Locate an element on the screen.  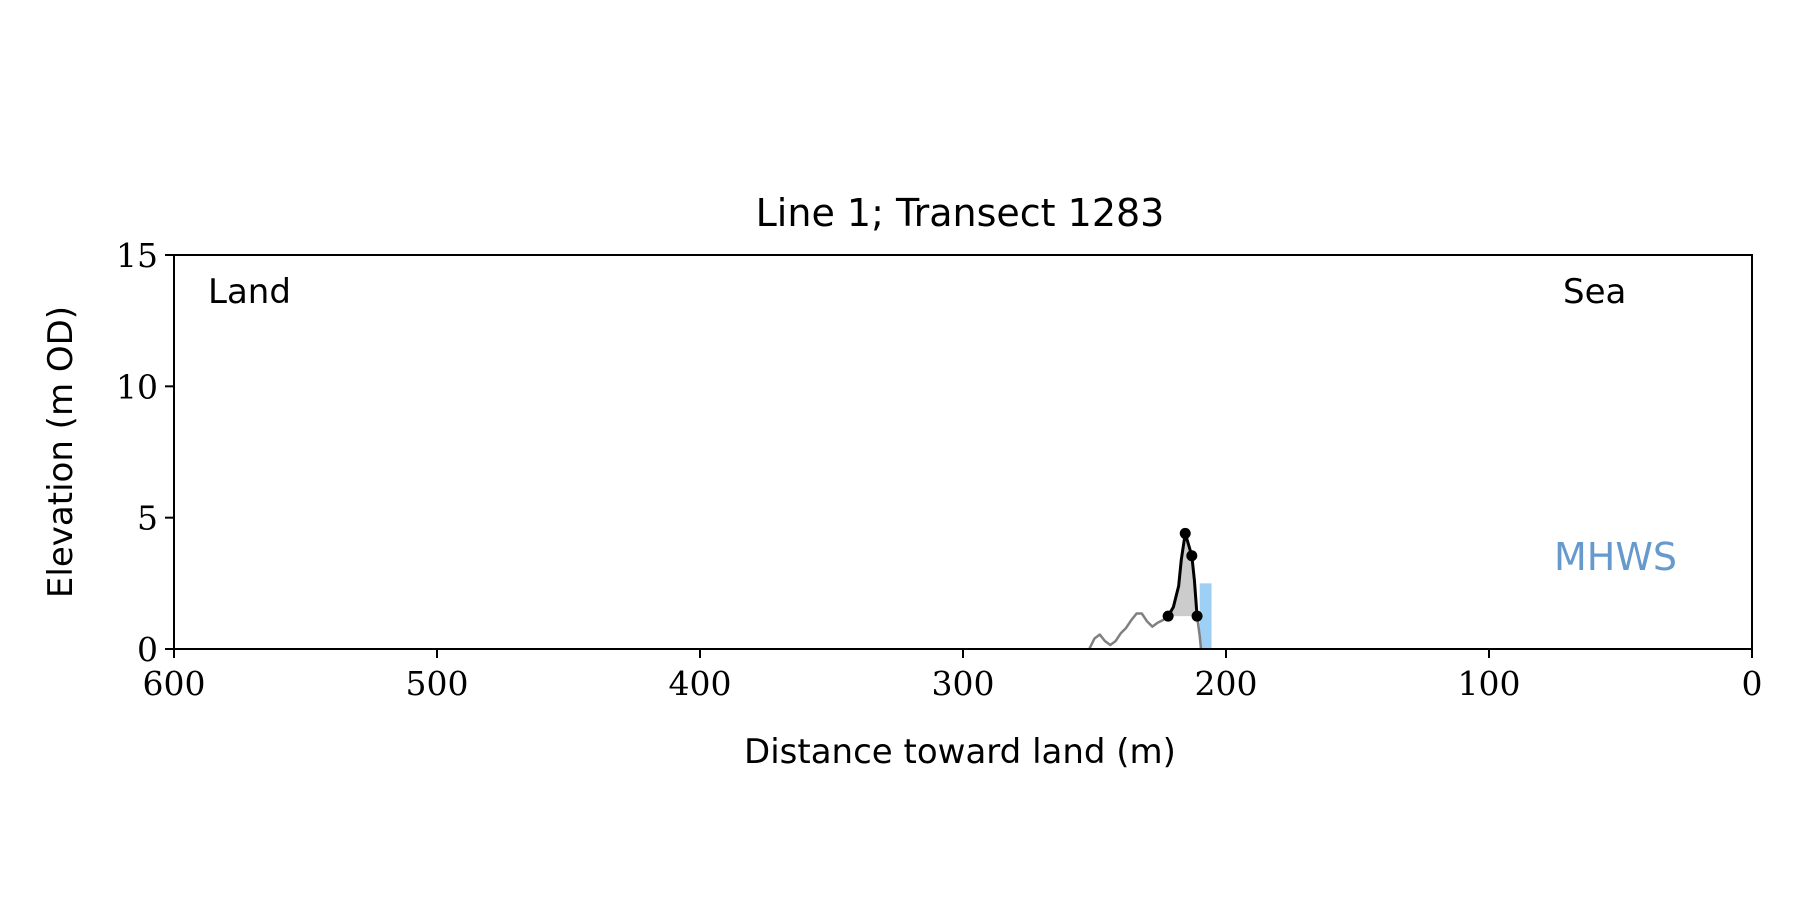
x-tick-label: 400 is located at coordinates (700, 683).